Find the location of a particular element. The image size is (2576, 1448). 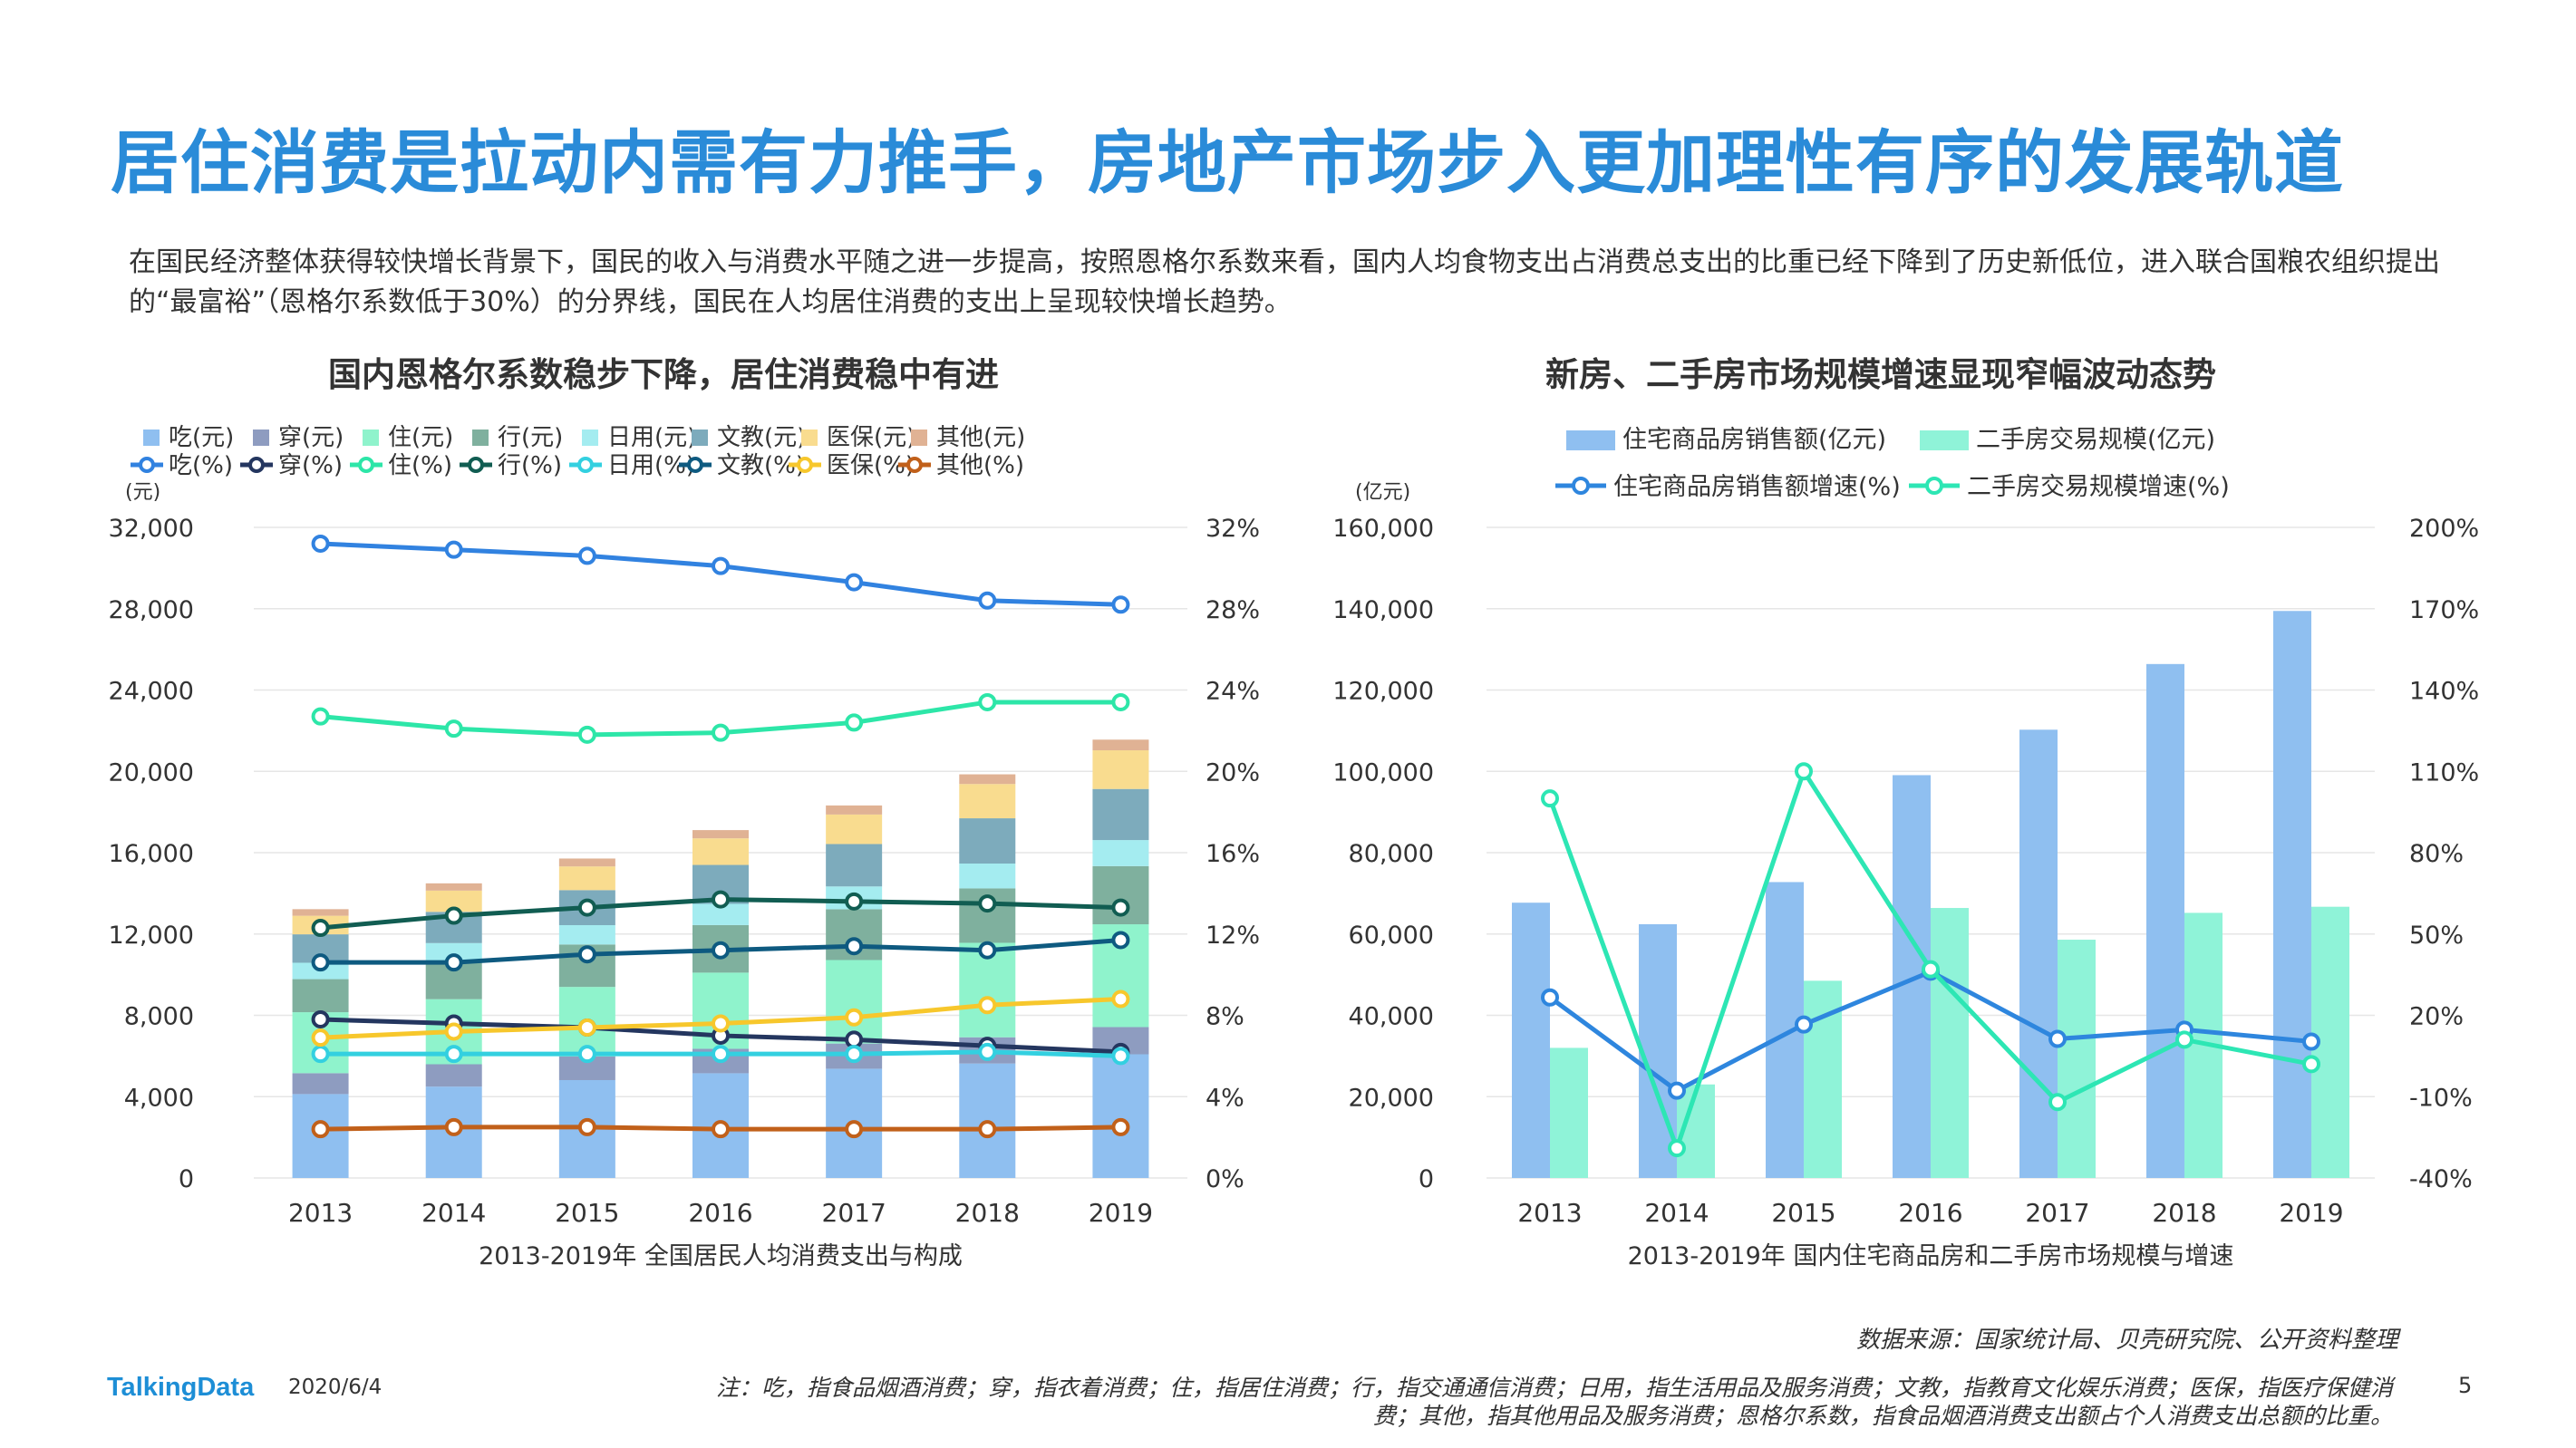

y2-tick-label: 8% is located at coordinates (1225, 1017).